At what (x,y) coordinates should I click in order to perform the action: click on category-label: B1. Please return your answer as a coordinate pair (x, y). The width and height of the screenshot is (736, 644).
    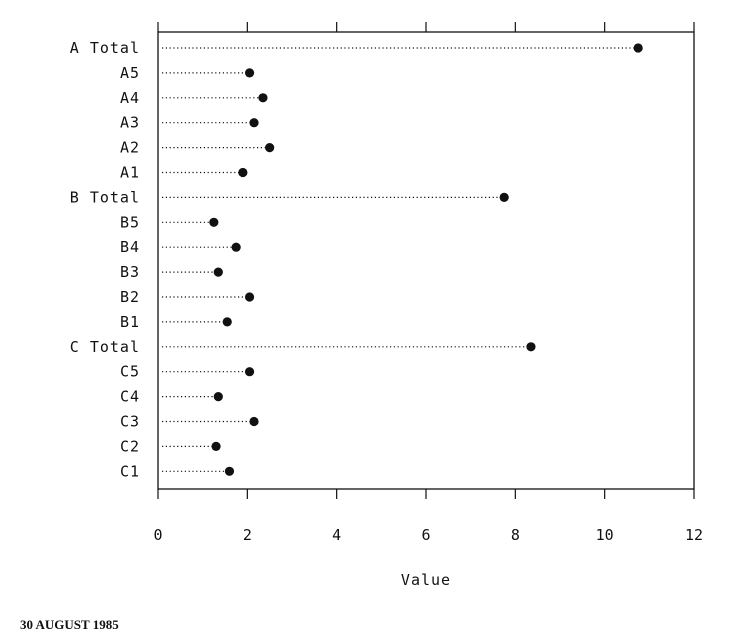
    Looking at the image, I should click on (130, 322).